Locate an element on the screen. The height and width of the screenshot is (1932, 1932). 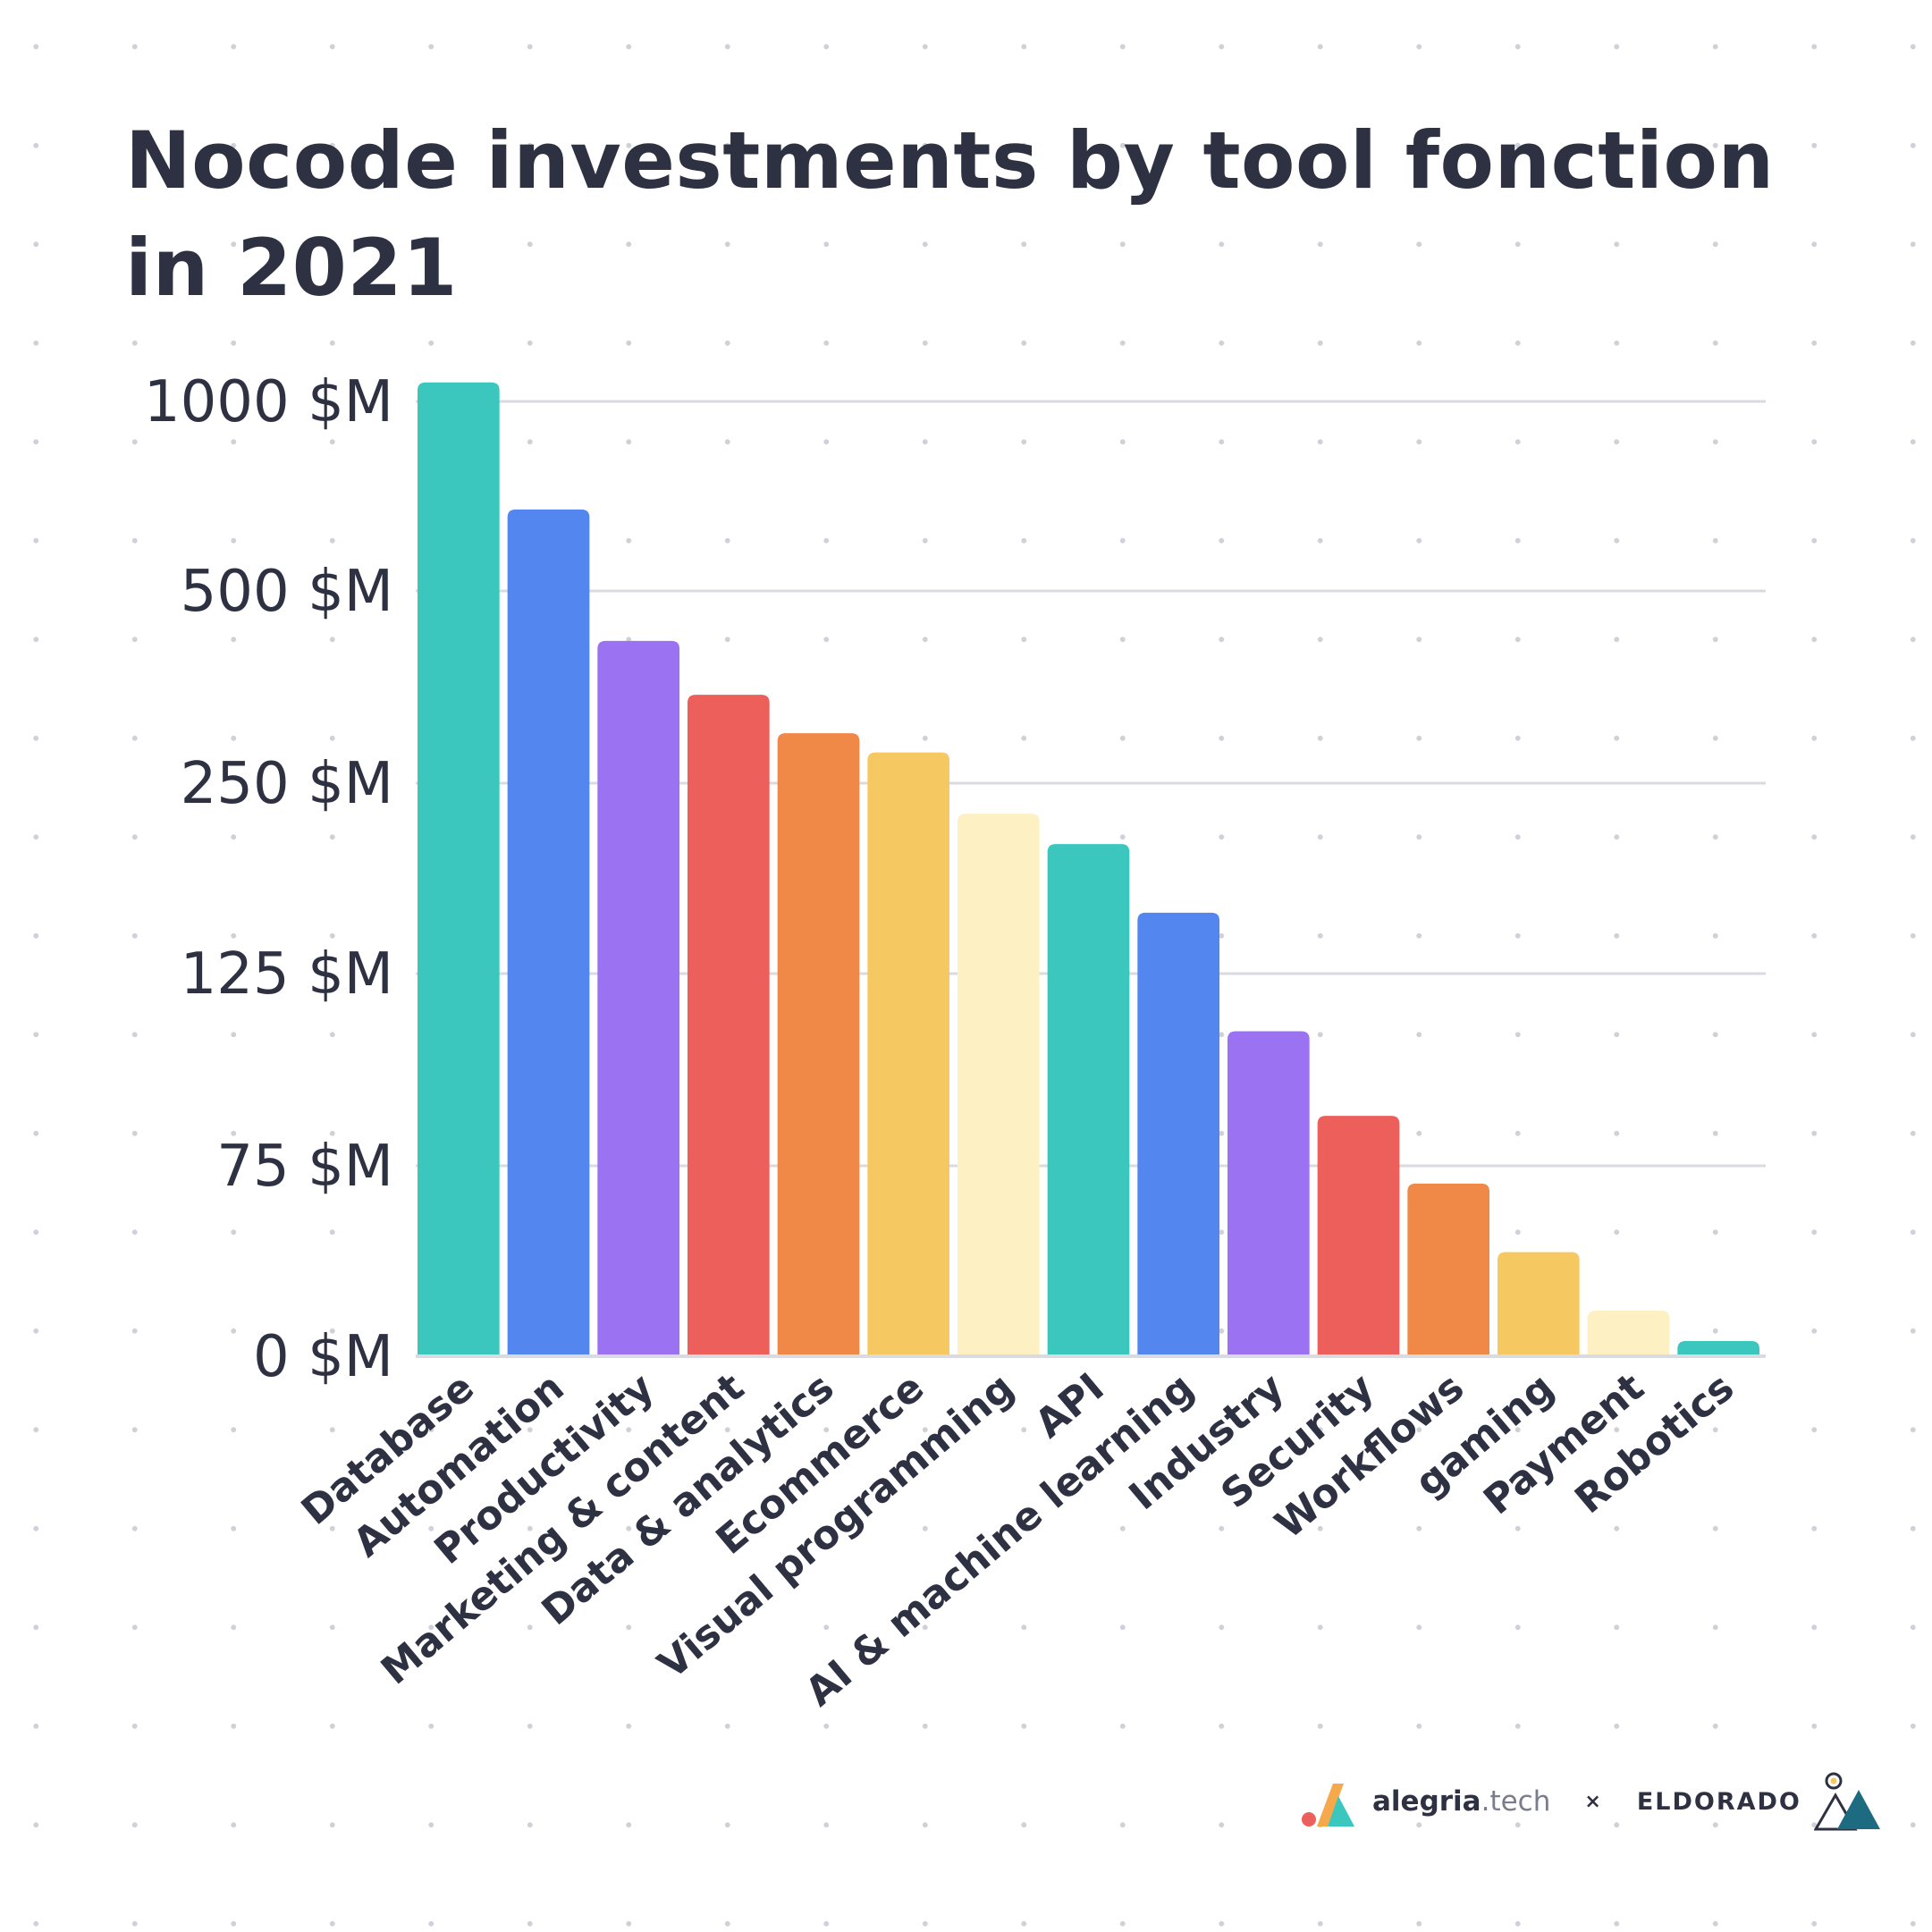
y-tick-label: 250 $M is located at coordinates (287, 784).